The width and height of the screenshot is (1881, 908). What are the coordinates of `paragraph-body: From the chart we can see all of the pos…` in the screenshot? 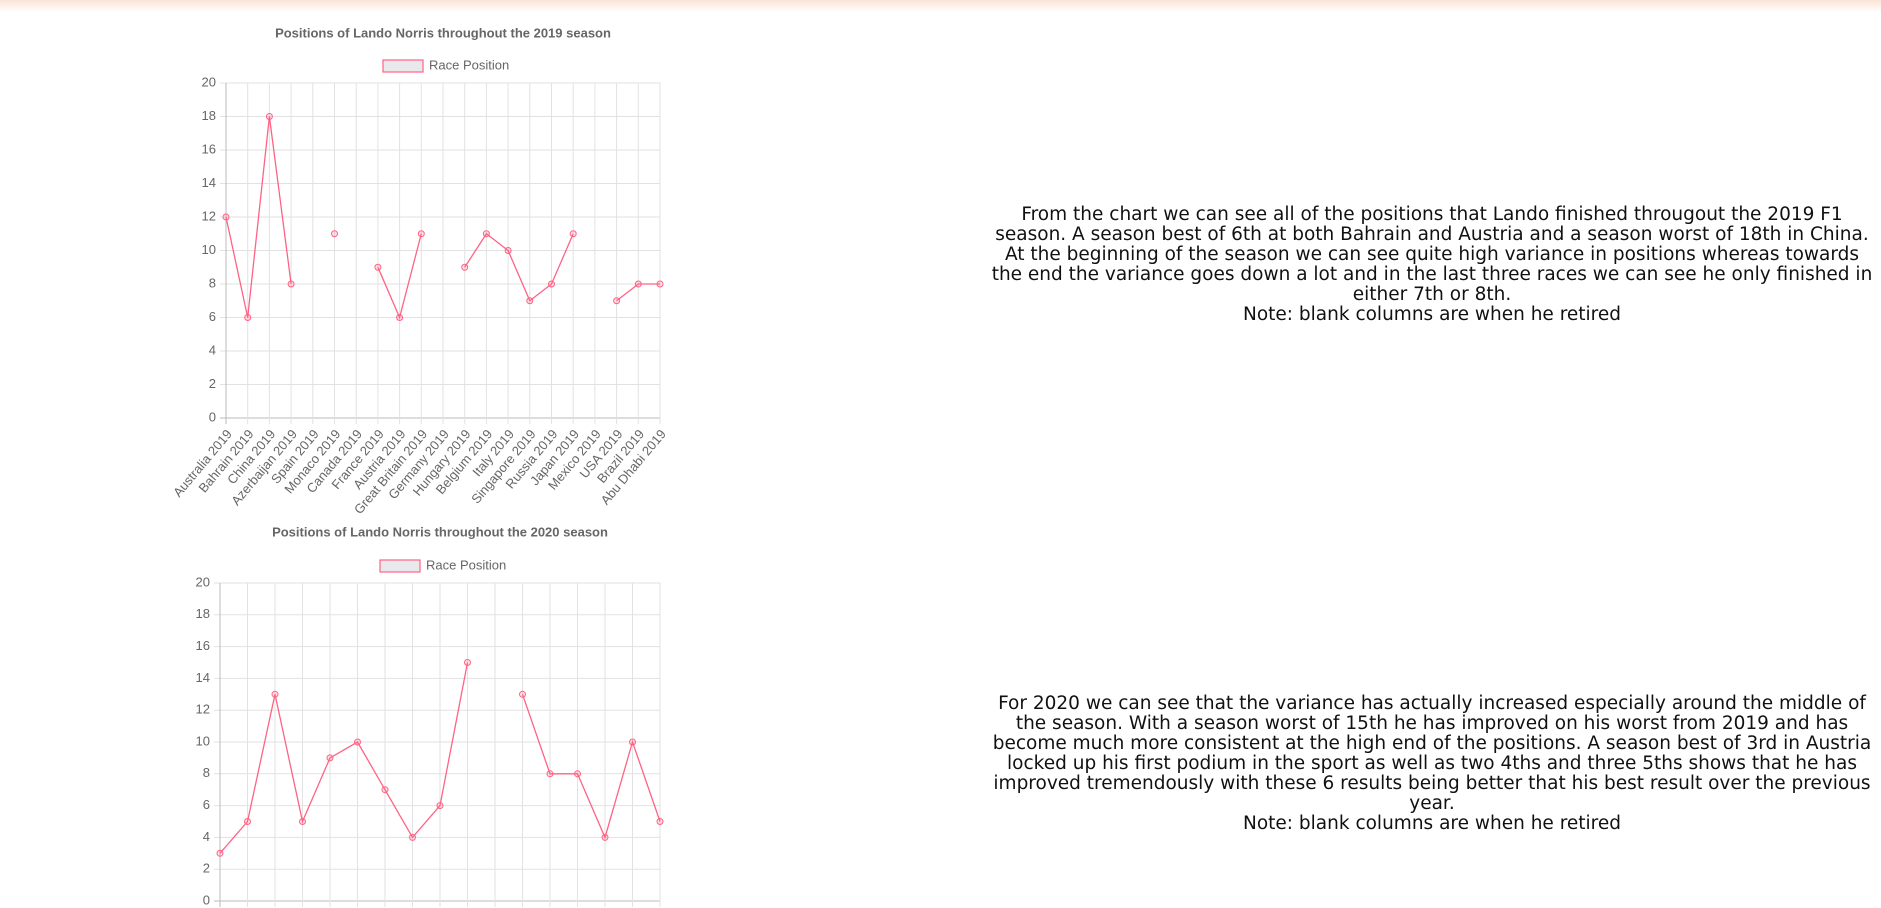 It's located at (1432, 254).